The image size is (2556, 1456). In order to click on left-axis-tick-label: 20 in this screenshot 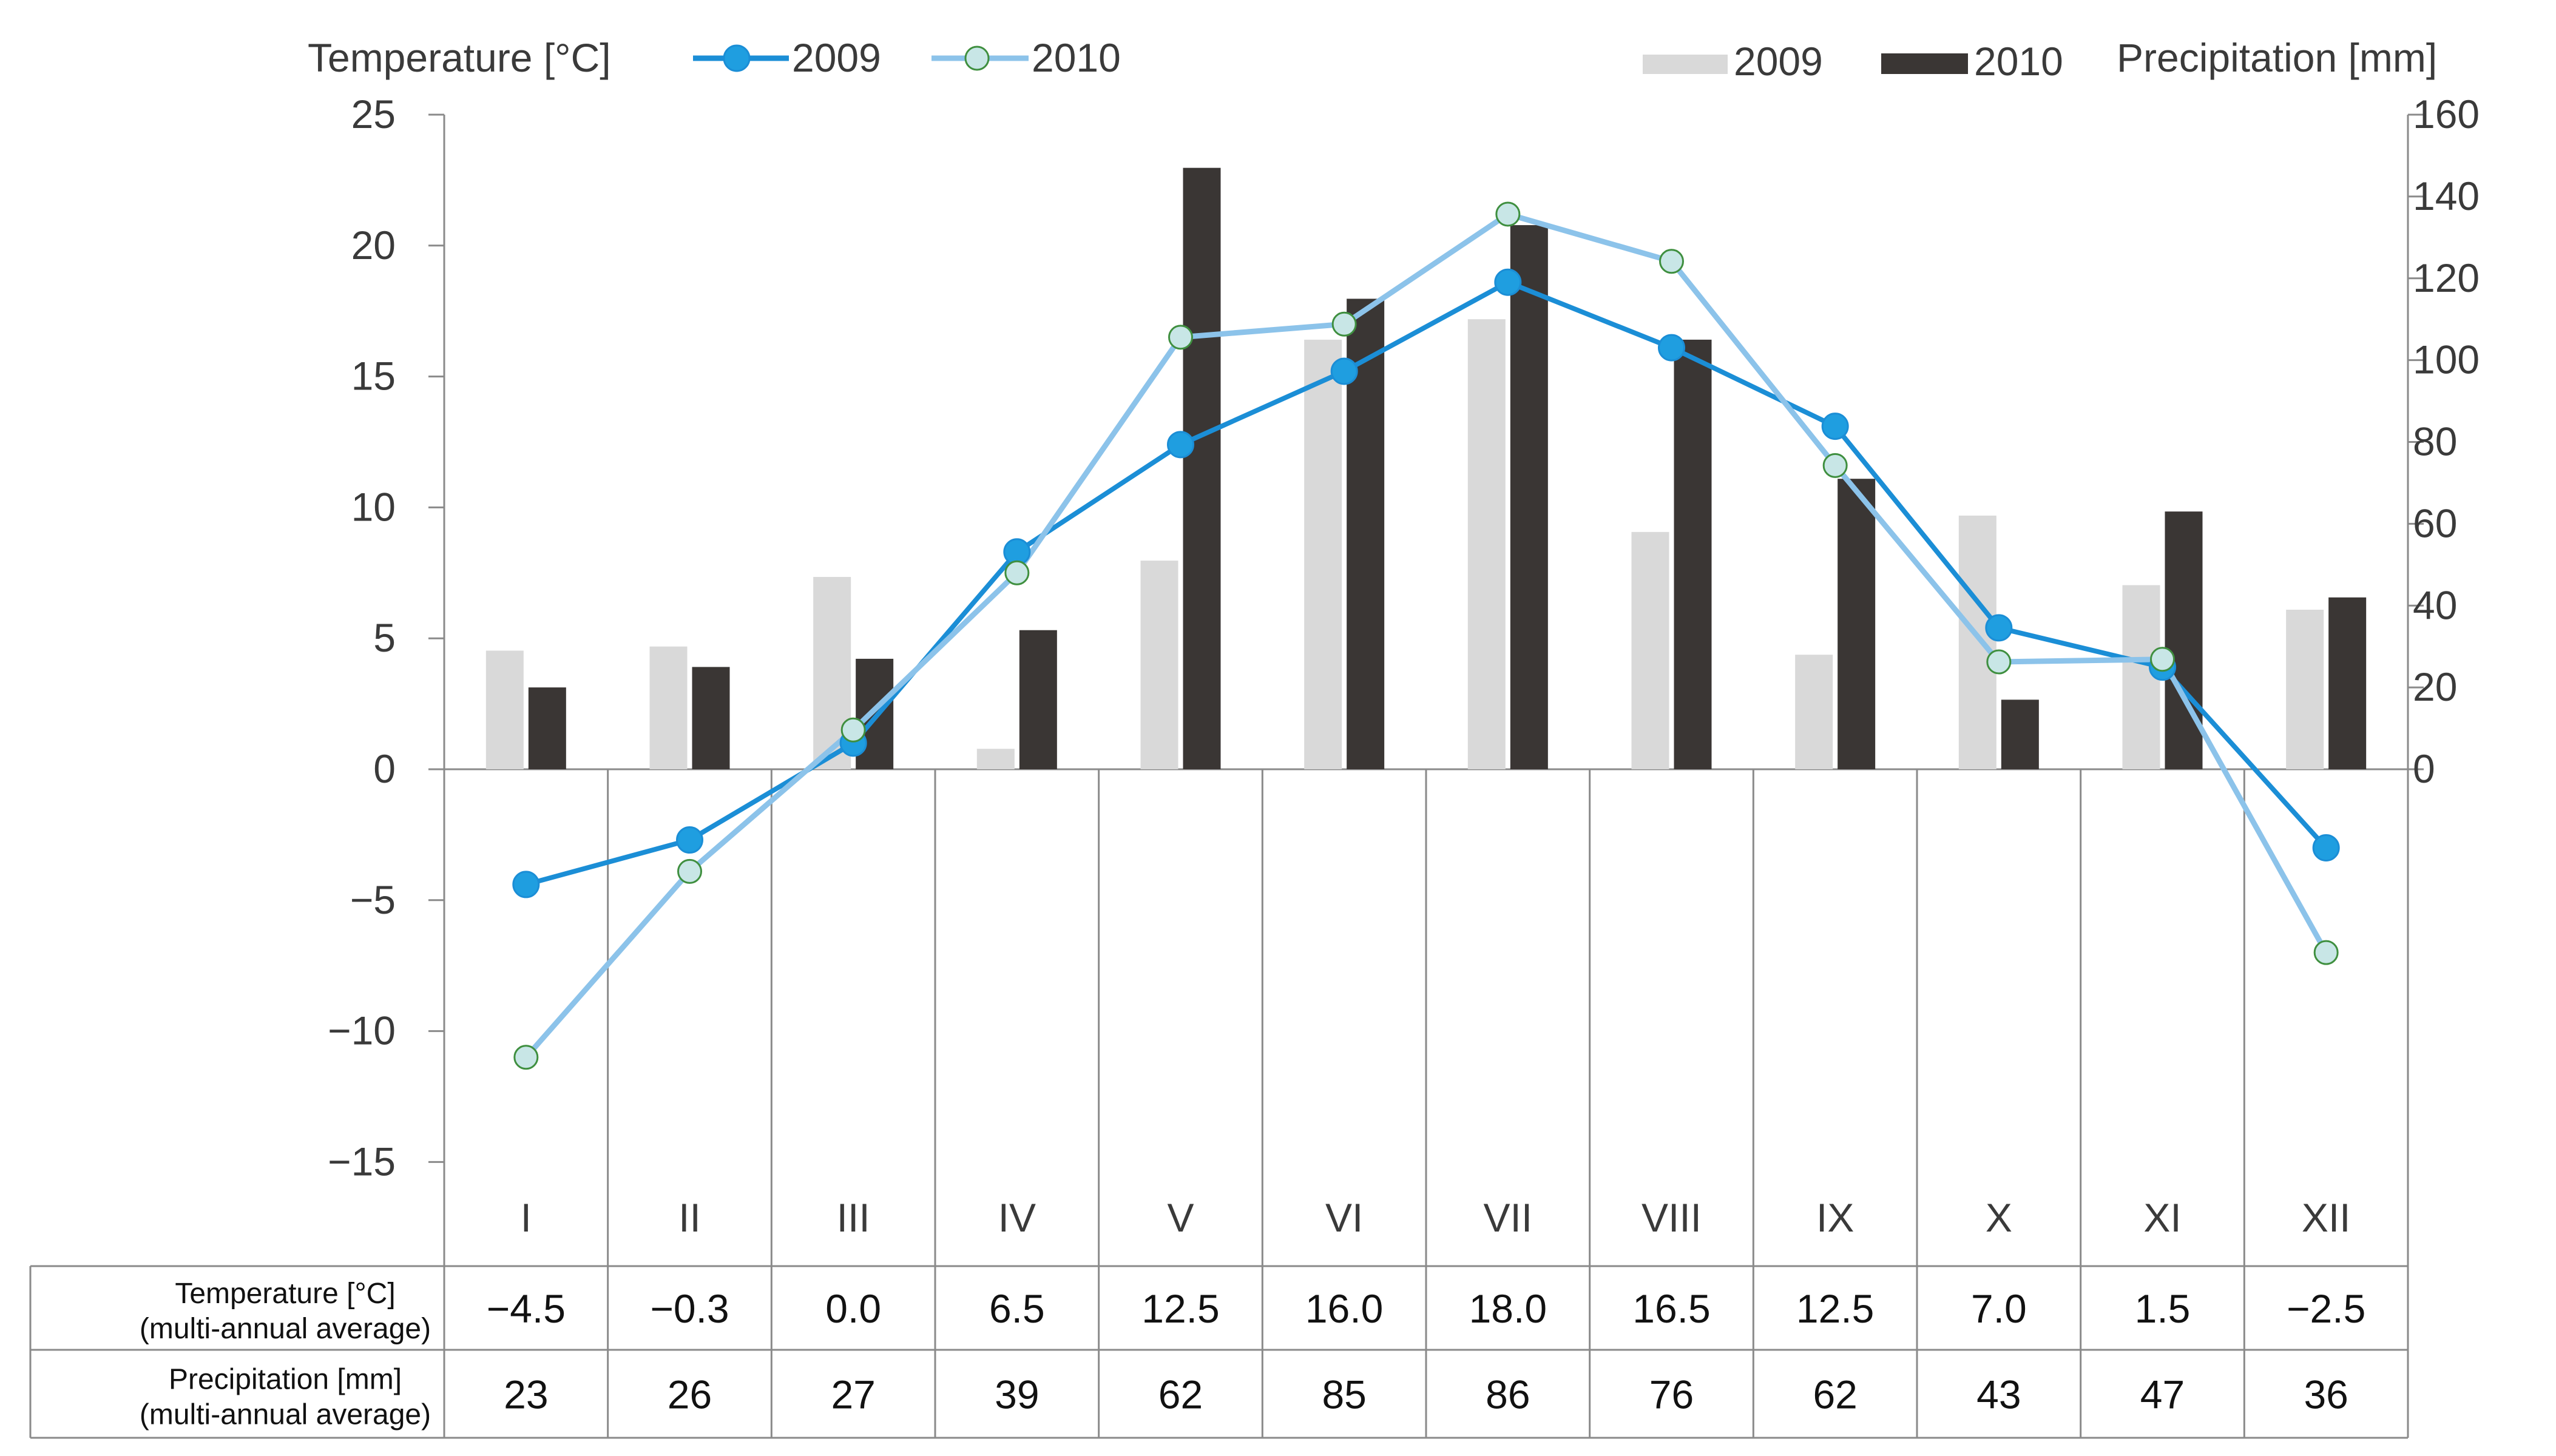, I will do `click(373, 245)`.